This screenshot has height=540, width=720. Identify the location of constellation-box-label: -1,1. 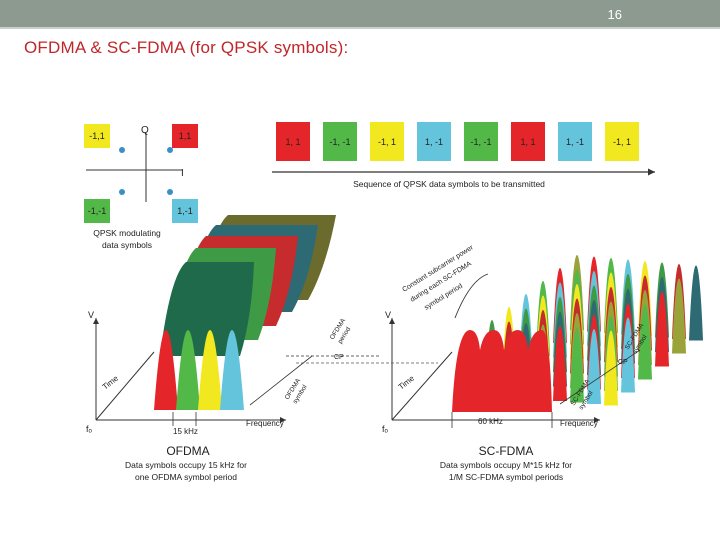
(97, 136).